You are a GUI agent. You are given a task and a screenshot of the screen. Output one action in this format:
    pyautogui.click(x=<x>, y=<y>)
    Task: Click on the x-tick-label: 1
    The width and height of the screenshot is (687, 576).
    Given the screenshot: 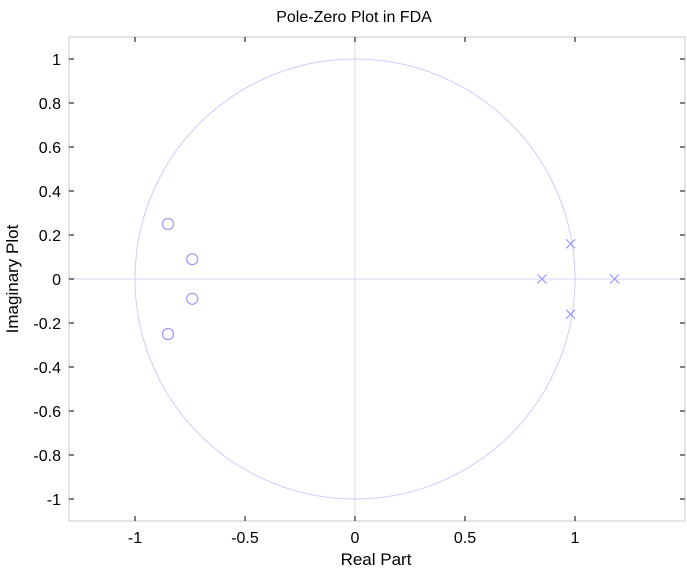 What is the action you would take?
    pyautogui.click(x=575, y=538)
    